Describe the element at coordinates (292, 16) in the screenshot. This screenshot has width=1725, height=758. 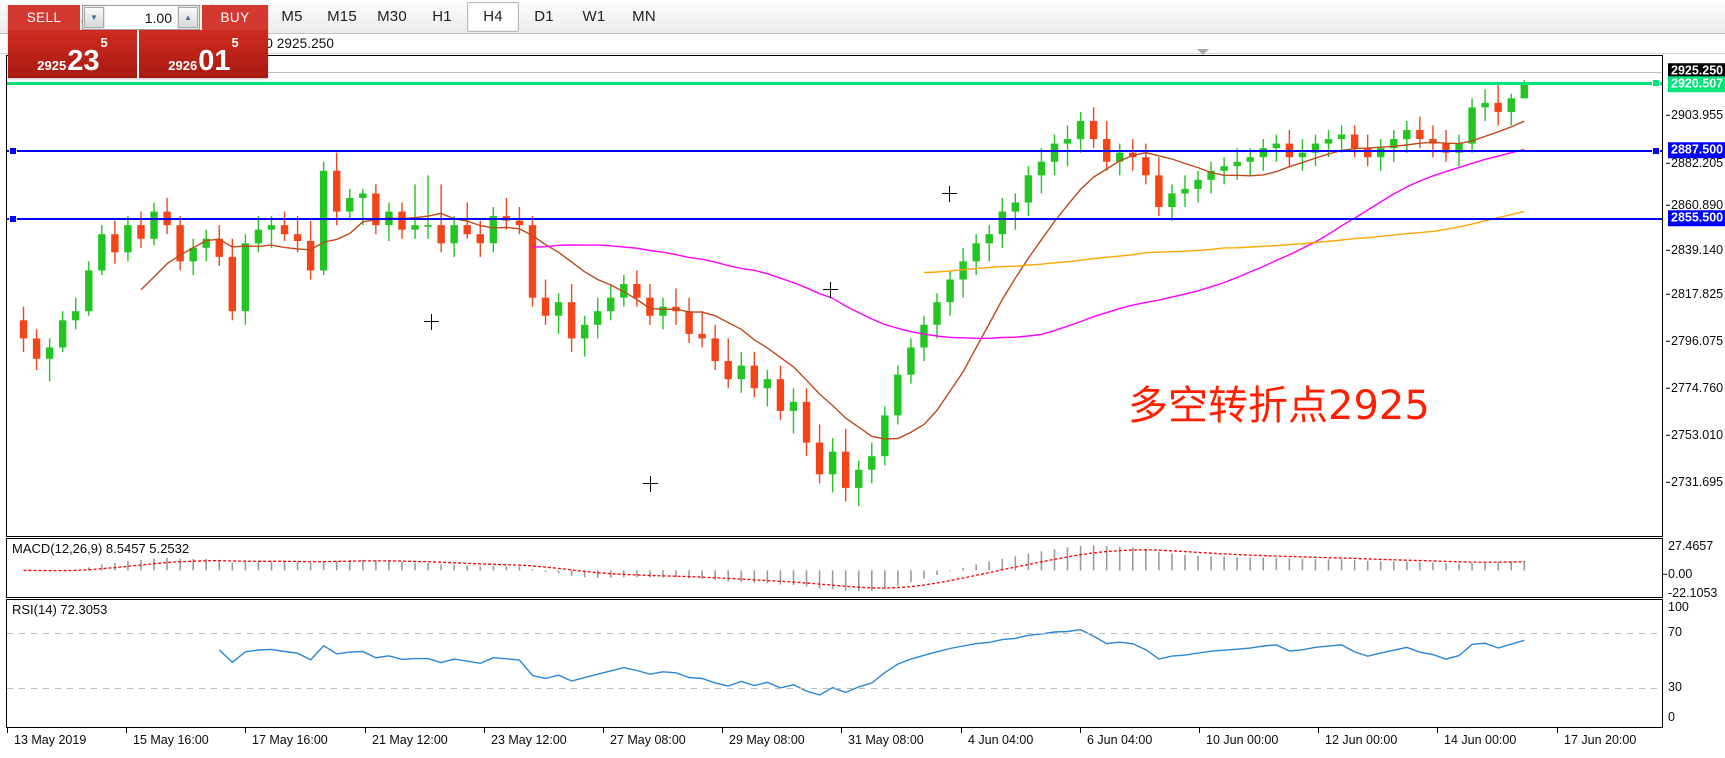
I see `timeframe-m5: M5` at that location.